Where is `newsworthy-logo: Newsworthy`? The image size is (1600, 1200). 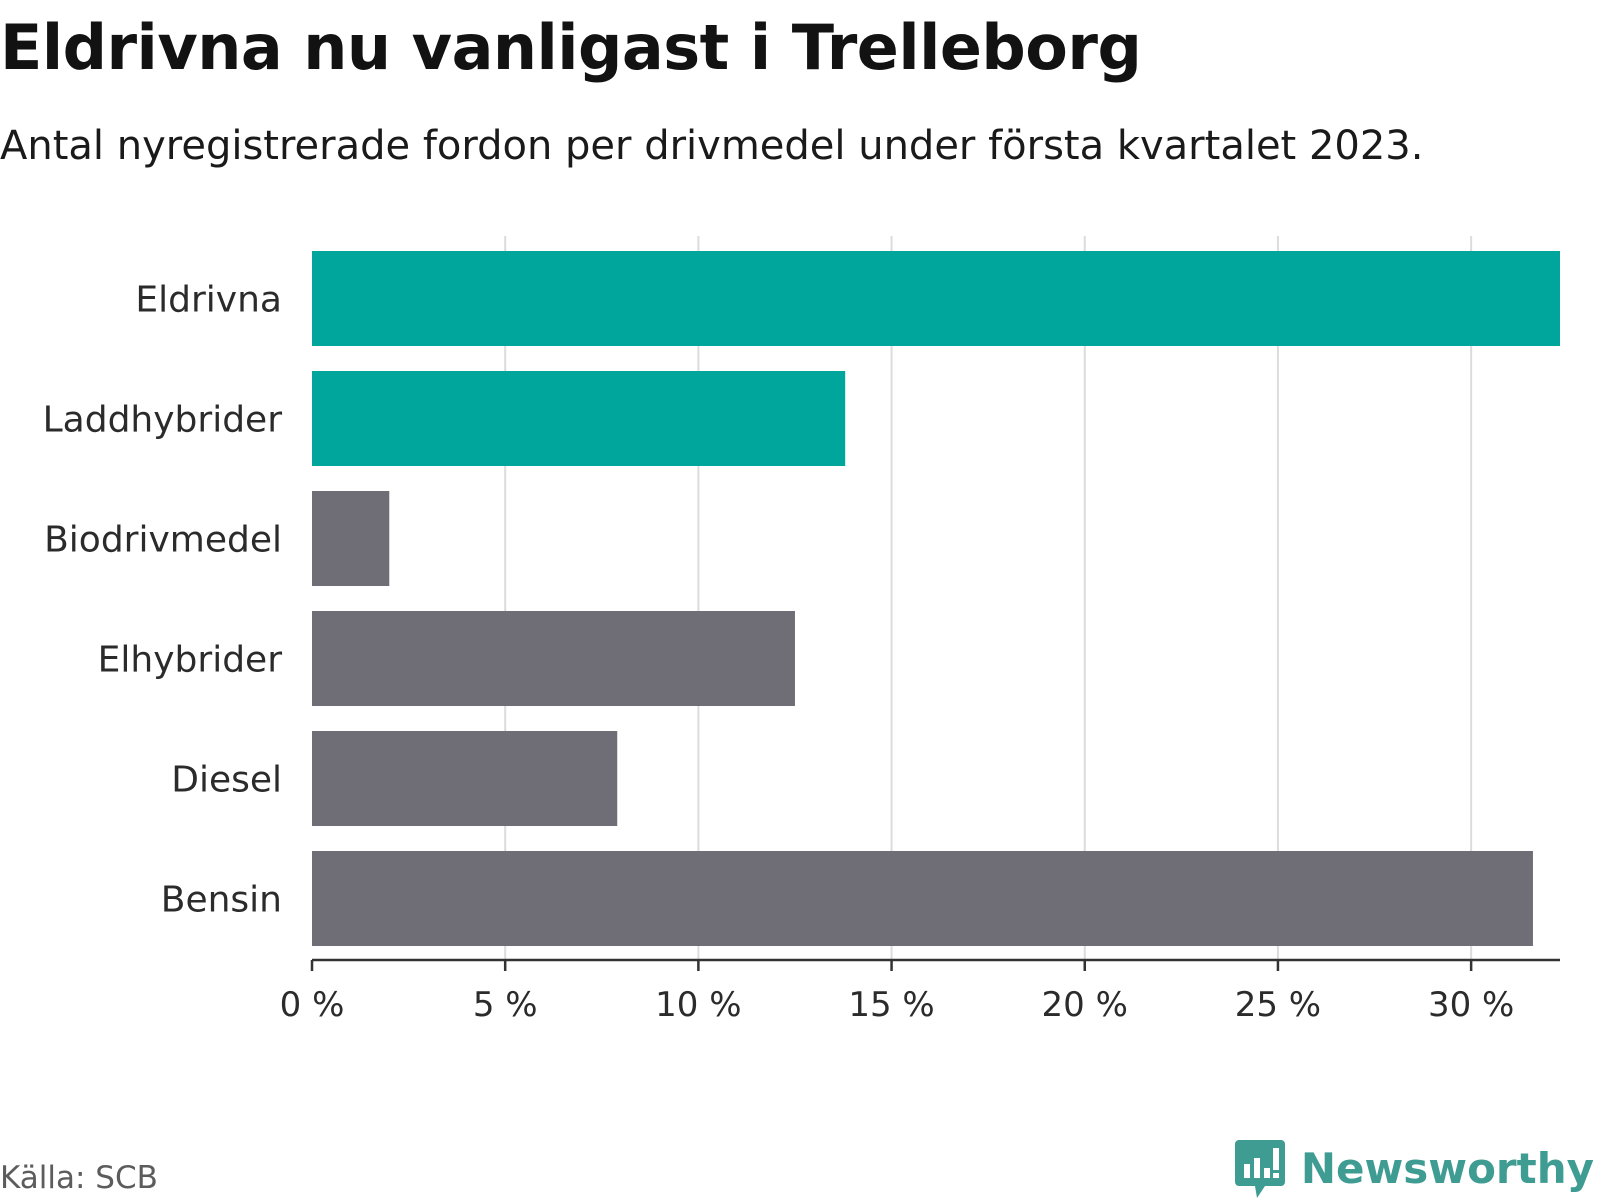
newsworthy-logo: Newsworthy is located at coordinates (1414, 1169).